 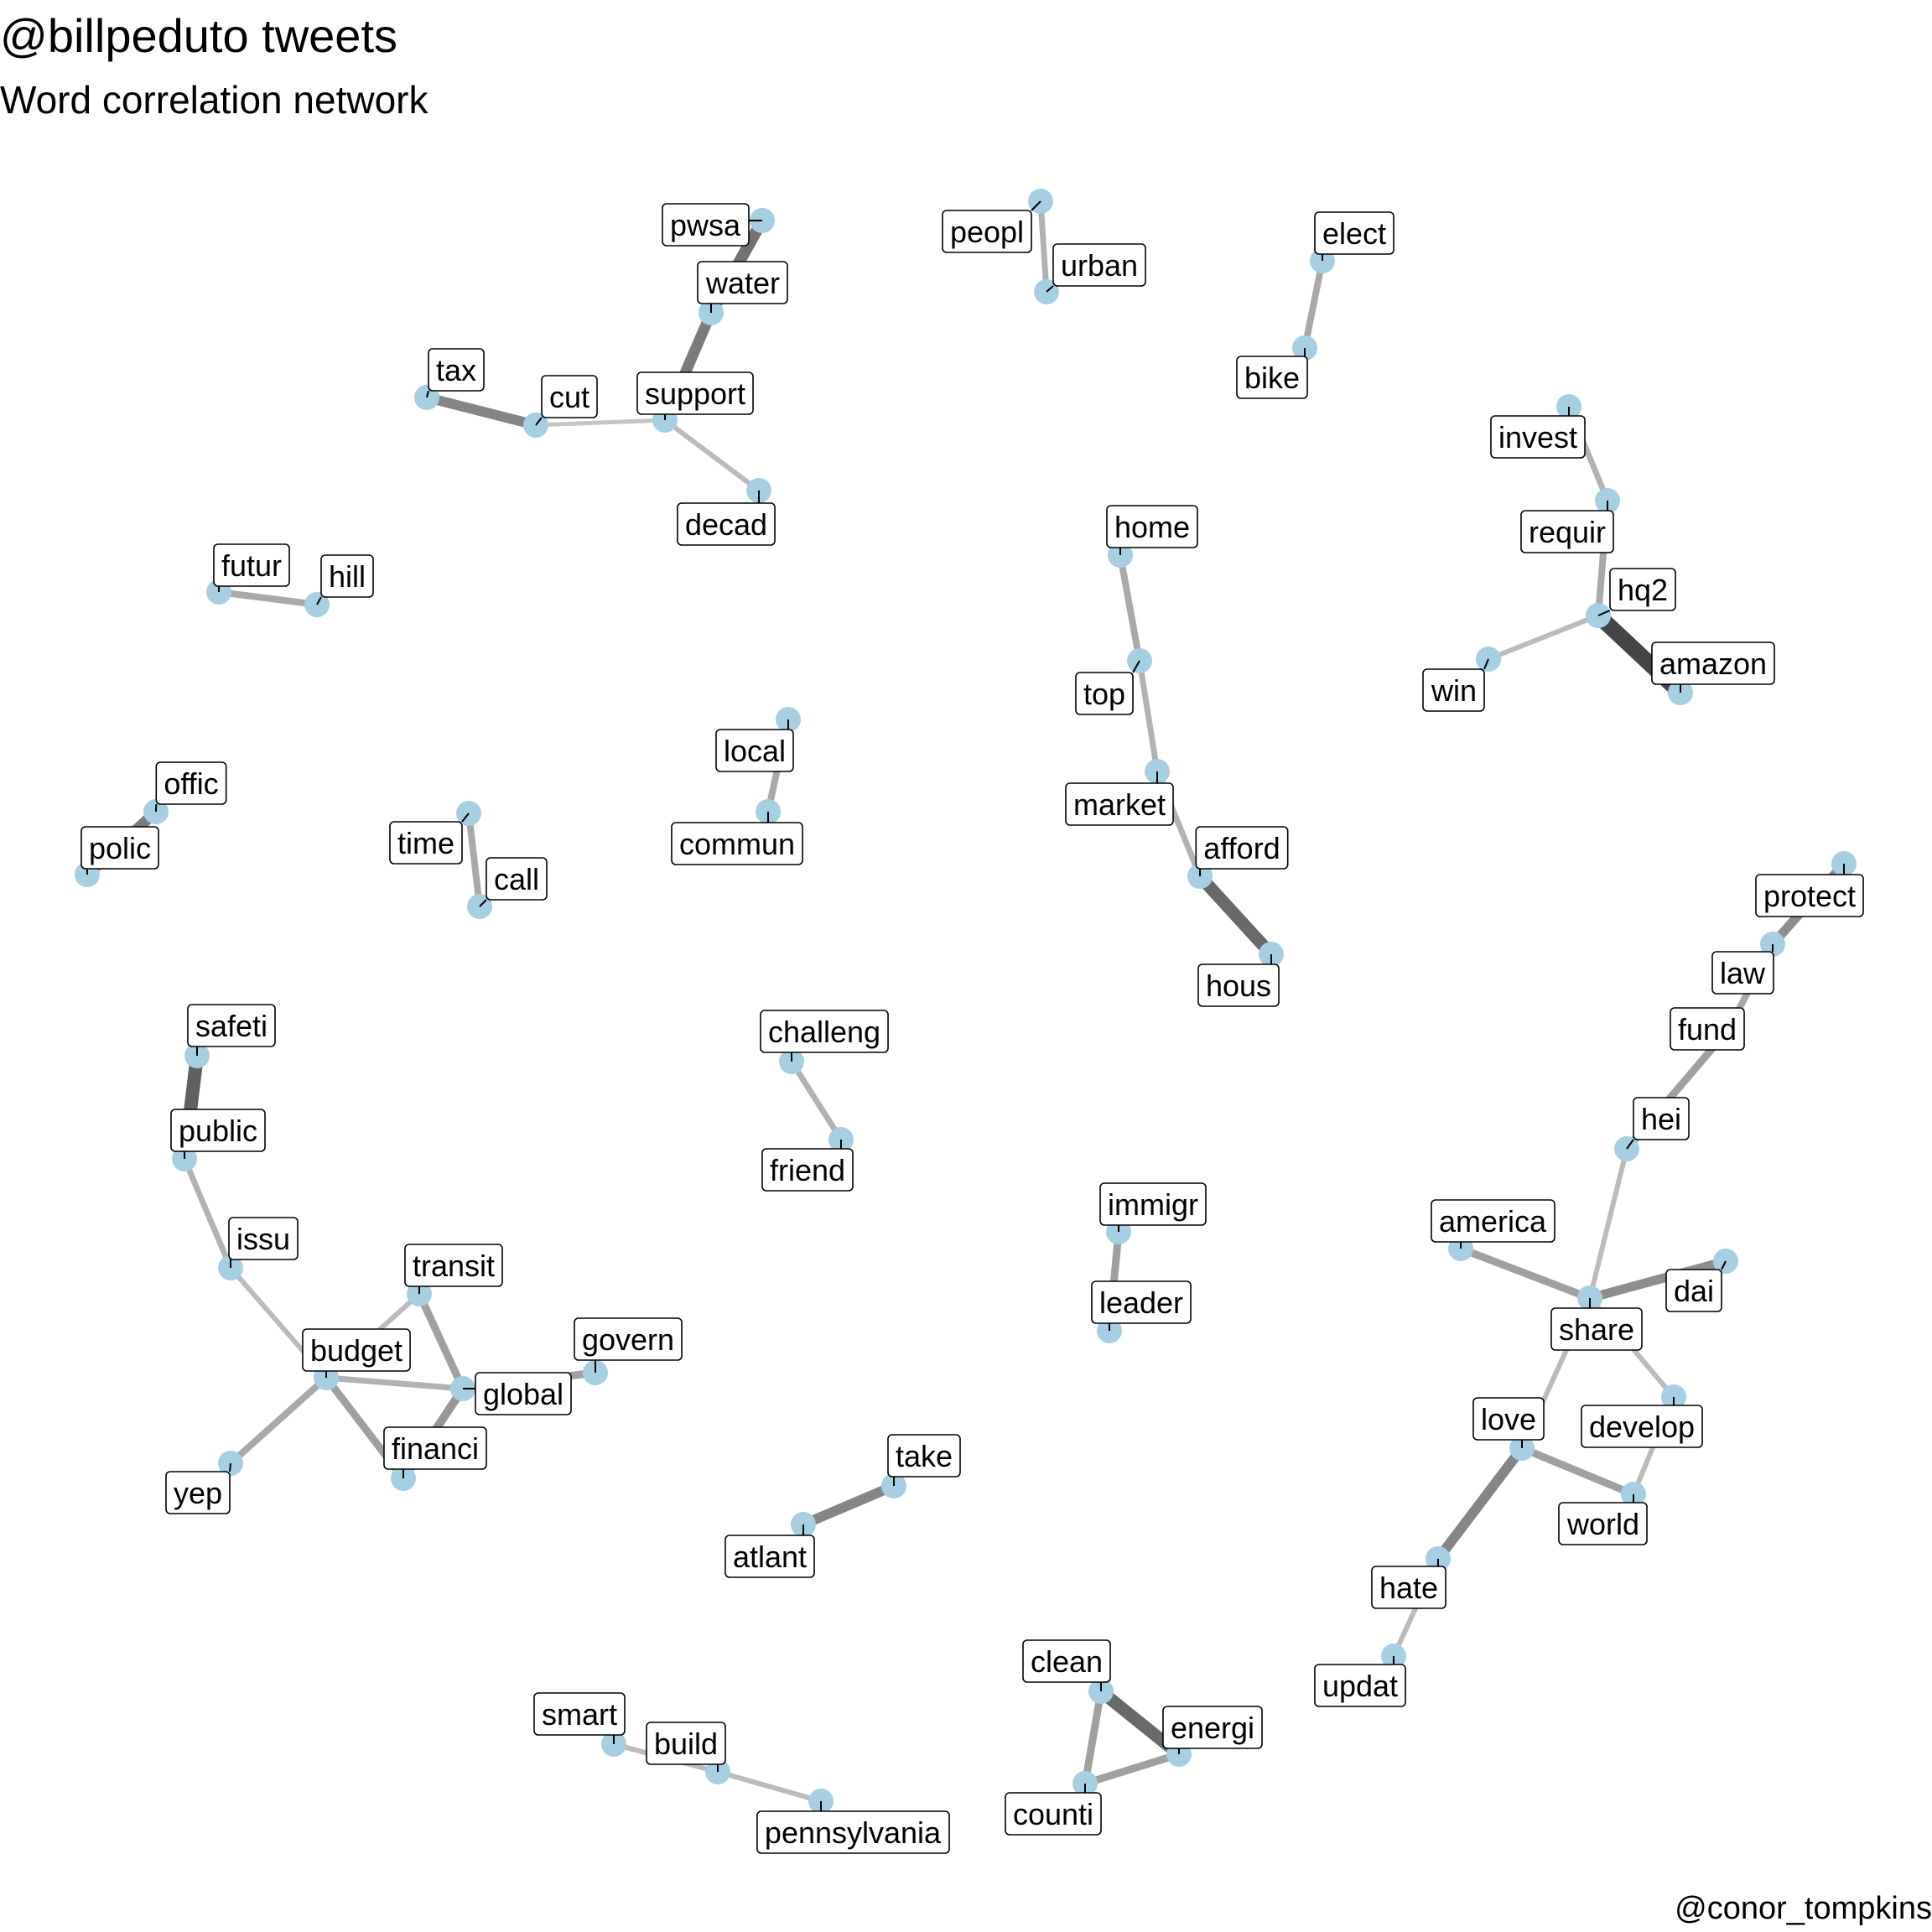 I want to click on label-yep: yep, so click(x=198, y=1488).